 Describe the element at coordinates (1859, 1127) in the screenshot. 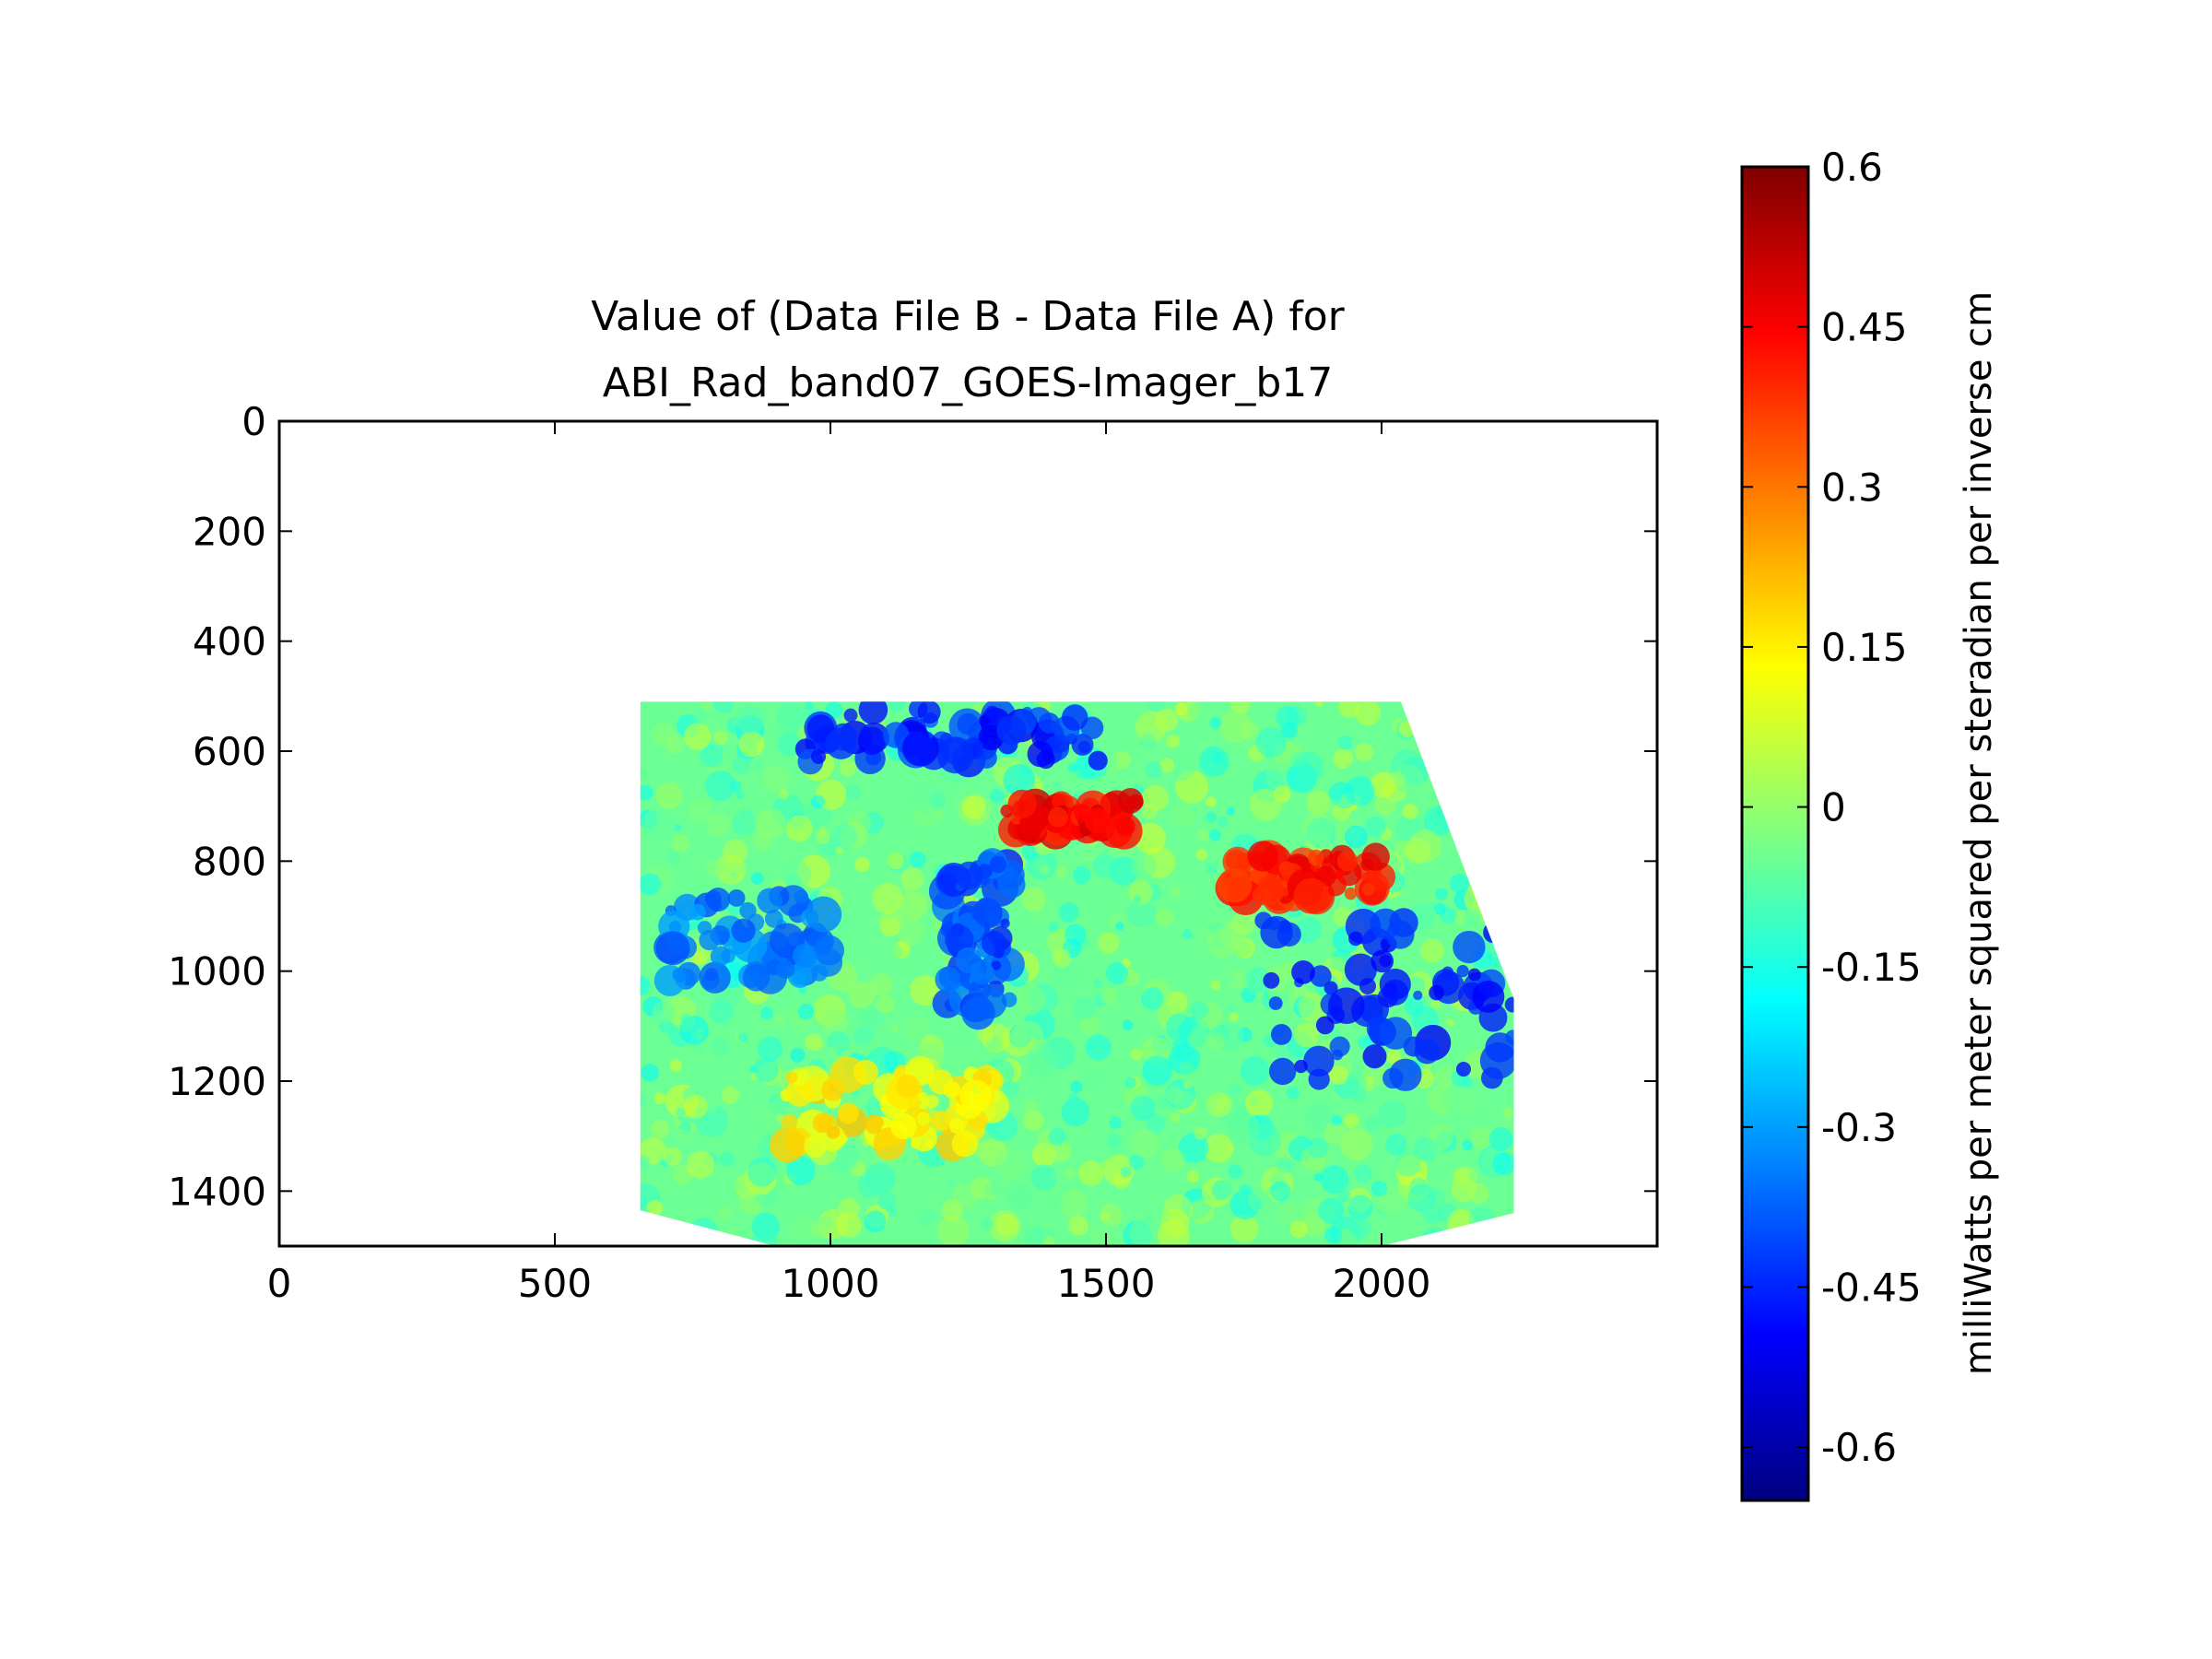

I see `colorbar-tick-label: -0.3` at that location.